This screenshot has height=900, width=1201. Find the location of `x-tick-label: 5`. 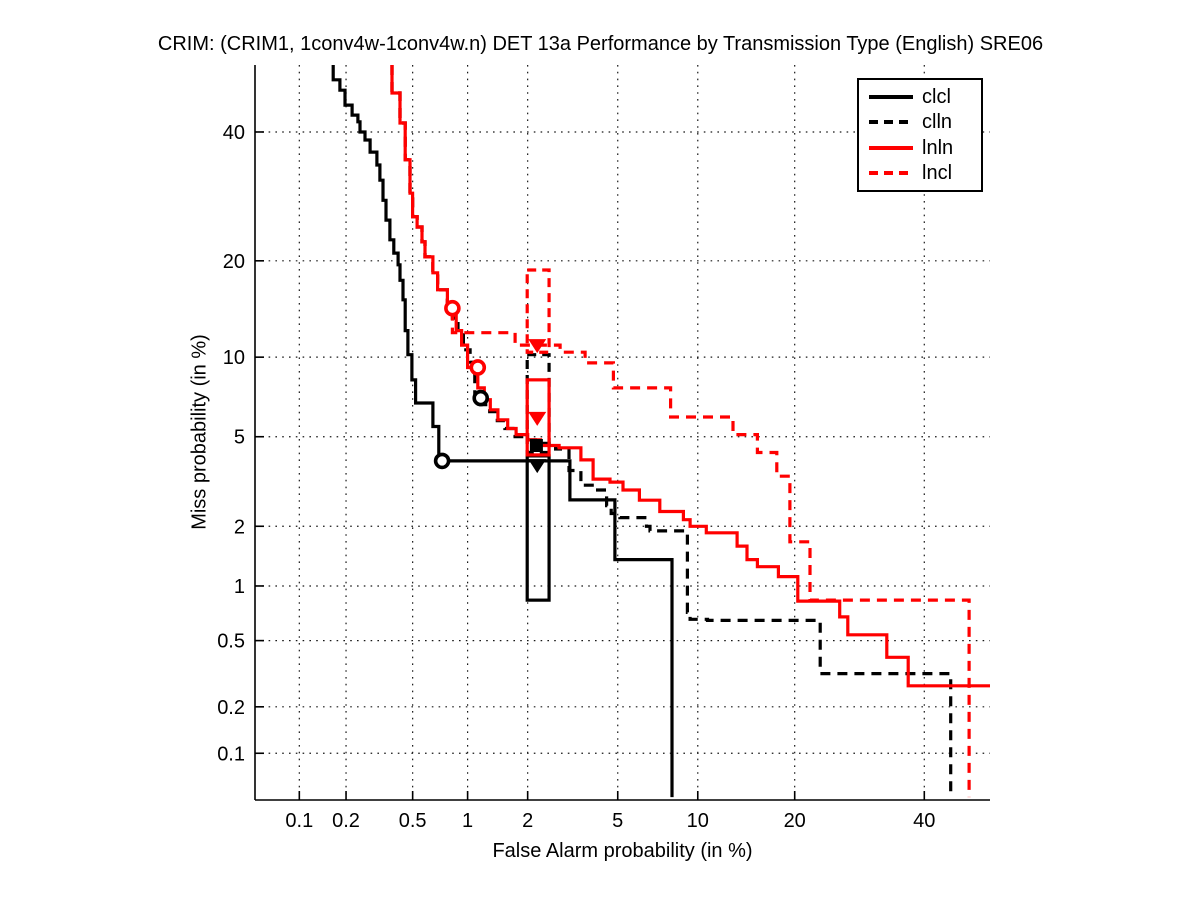

x-tick-label: 5 is located at coordinates (617, 821).